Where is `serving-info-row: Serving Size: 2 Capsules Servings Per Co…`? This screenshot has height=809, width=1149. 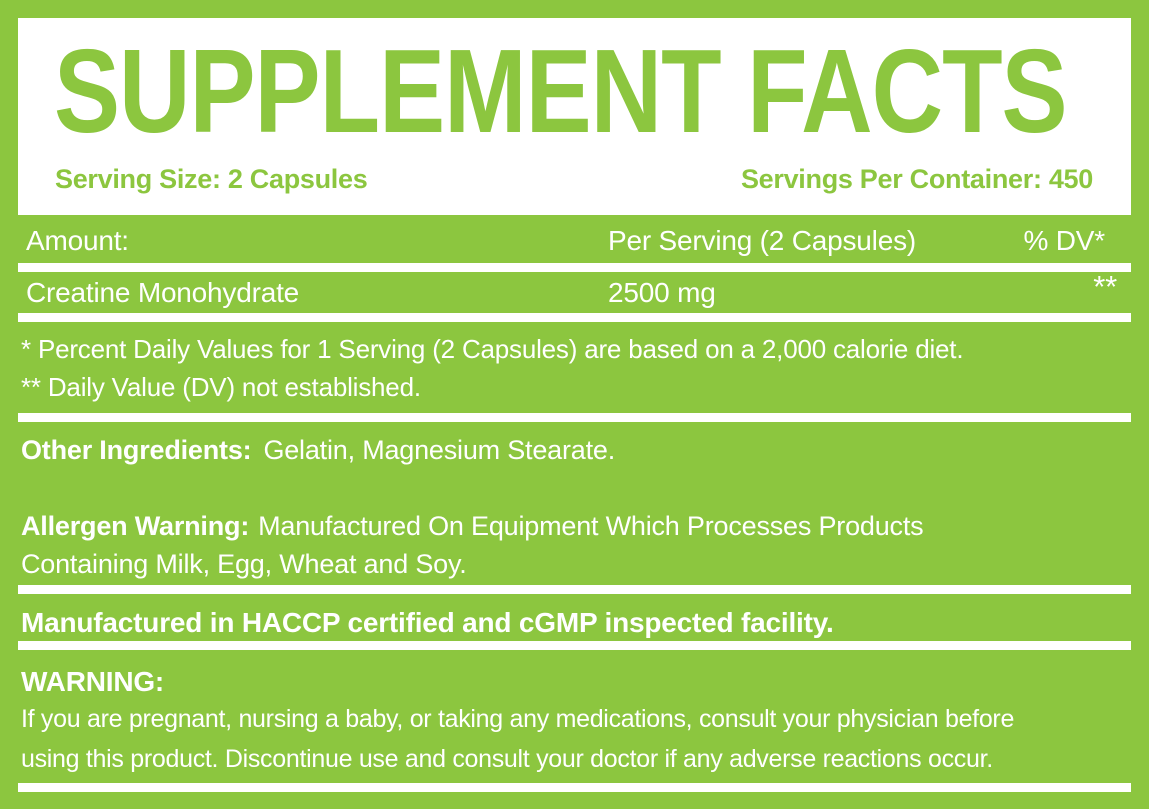
serving-info-row: Serving Size: 2 Capsules Servings Per Co… is located at coordinates (574, 179).